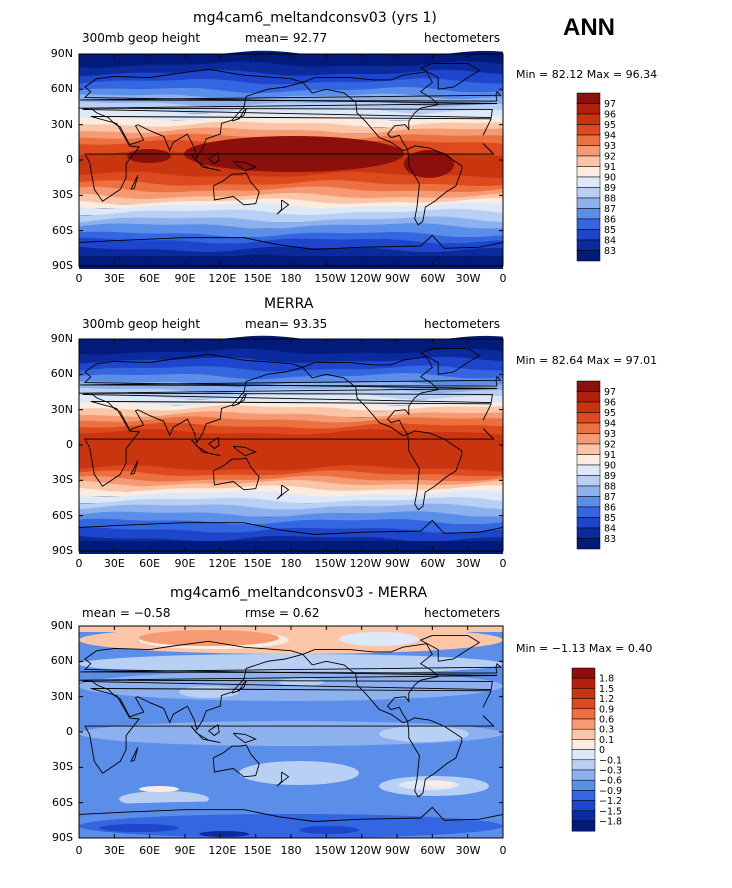 The image size is (732, 888). I want to click on colorbar-label: 1.8, so click(606, 679).